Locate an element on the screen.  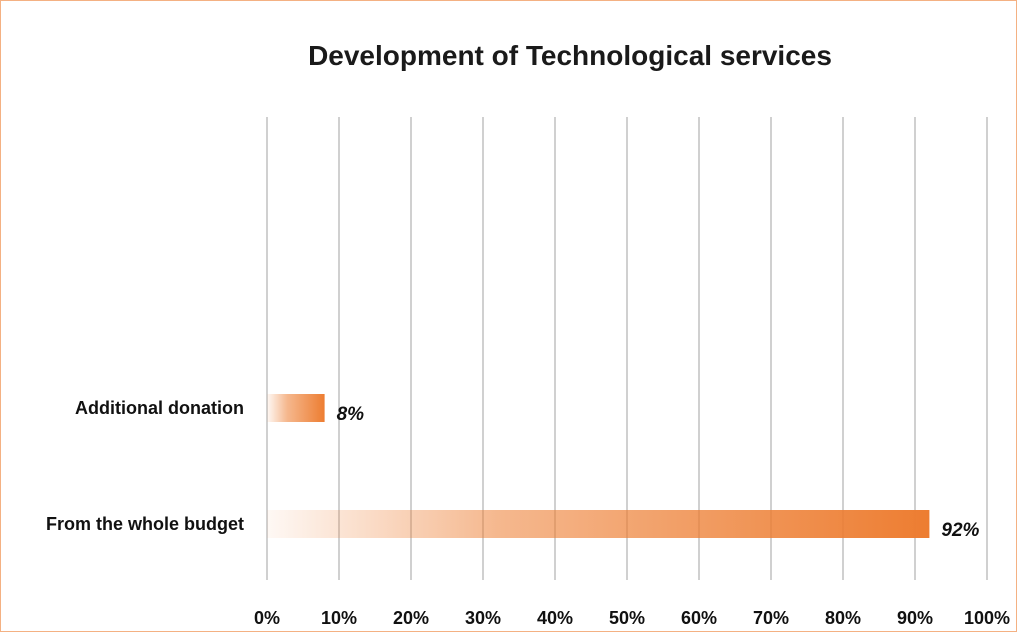
x-tick-label: 40% is located at coordinates (555, 618).